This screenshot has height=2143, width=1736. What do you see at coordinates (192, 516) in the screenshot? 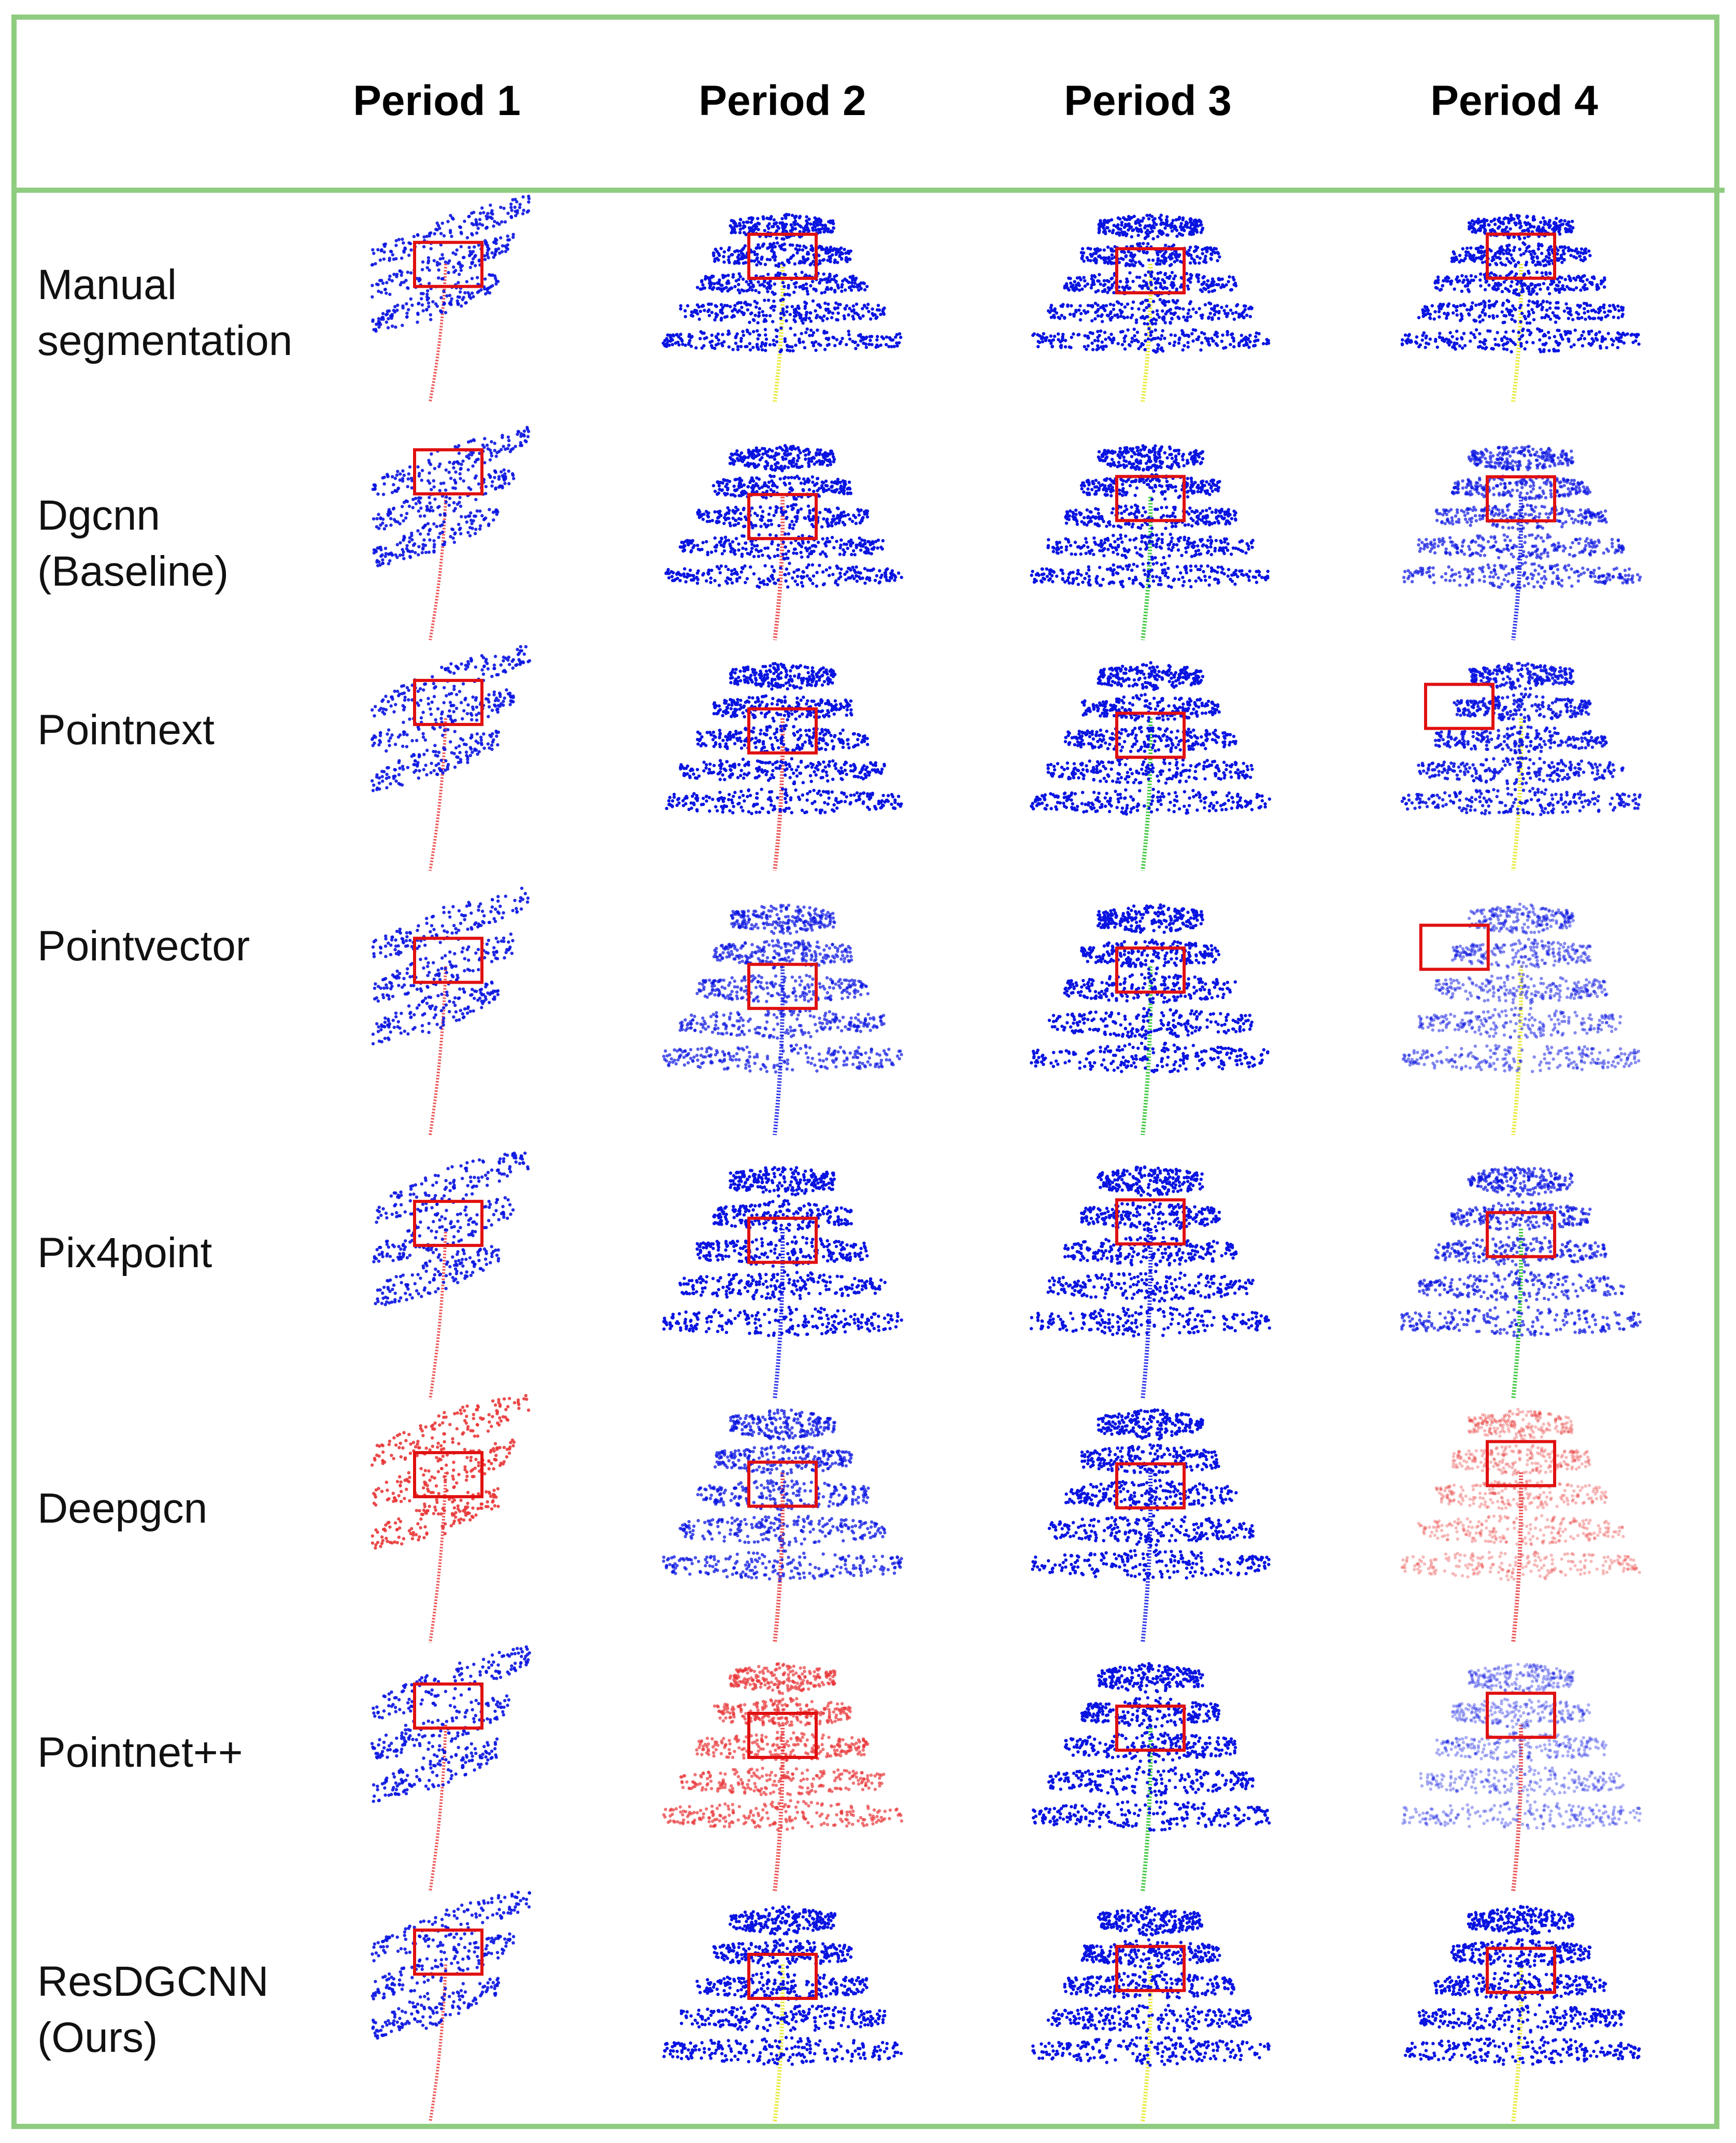
I see `row-label-line: Dgcnn` at bounding box center [192, 516].